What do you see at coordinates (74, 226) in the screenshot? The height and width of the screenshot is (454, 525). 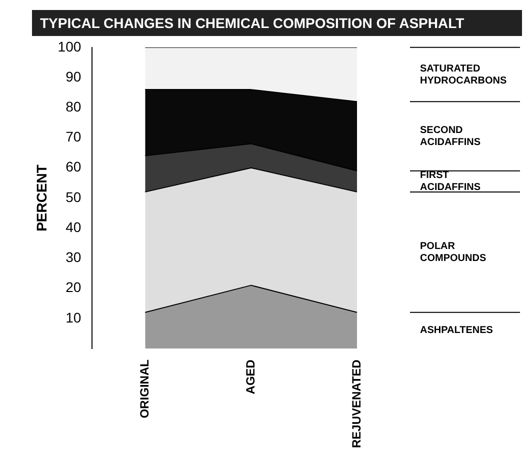 I see `y-tick-label: 40` at bounding box center [74, 226].